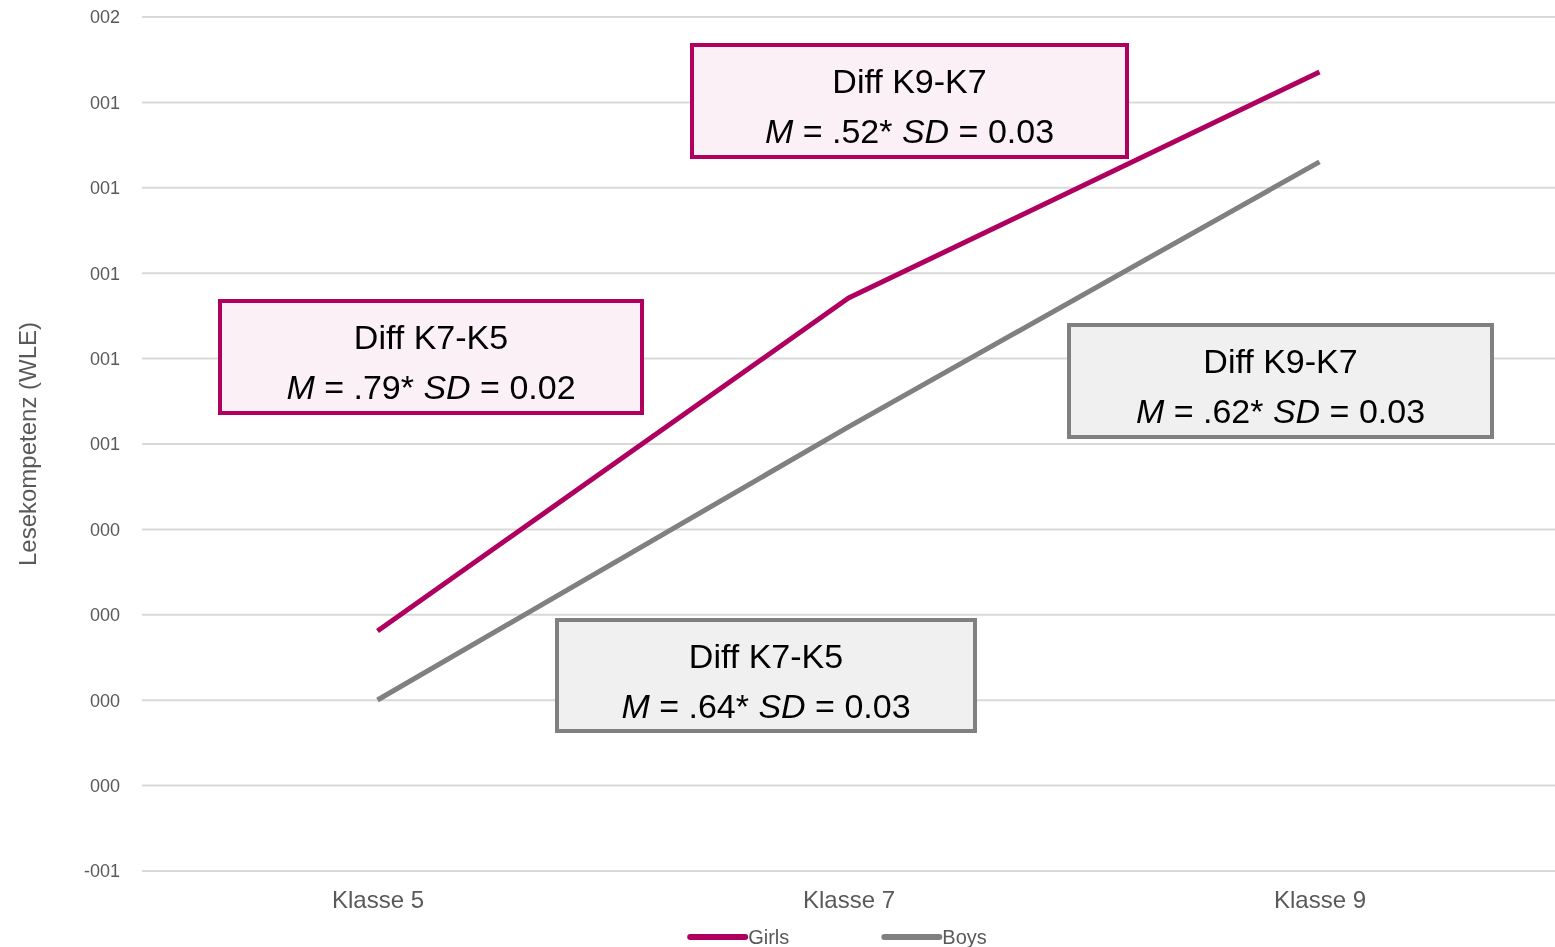 Image resolution: width=1555 pixels, height=947 pixels. Describe the element at coordinates (431, 362) in the screenshot. I see `text: Diff K7-K5 M = .79* SD = 0.02` at that location.